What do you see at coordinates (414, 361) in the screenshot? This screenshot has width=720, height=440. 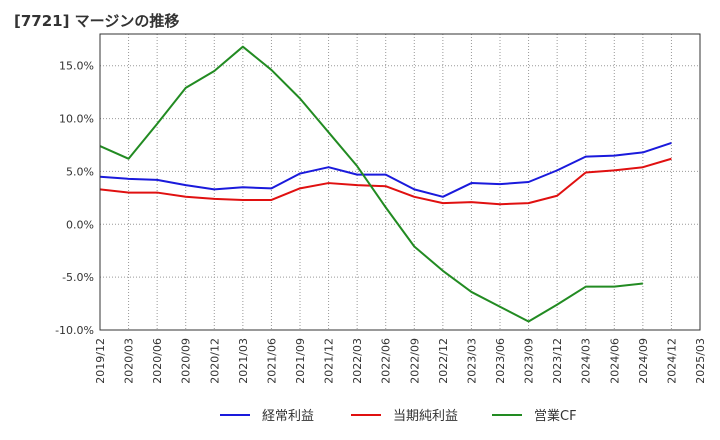 I see `x-tick-label: 2022/09` at bounding box center [414, 361].